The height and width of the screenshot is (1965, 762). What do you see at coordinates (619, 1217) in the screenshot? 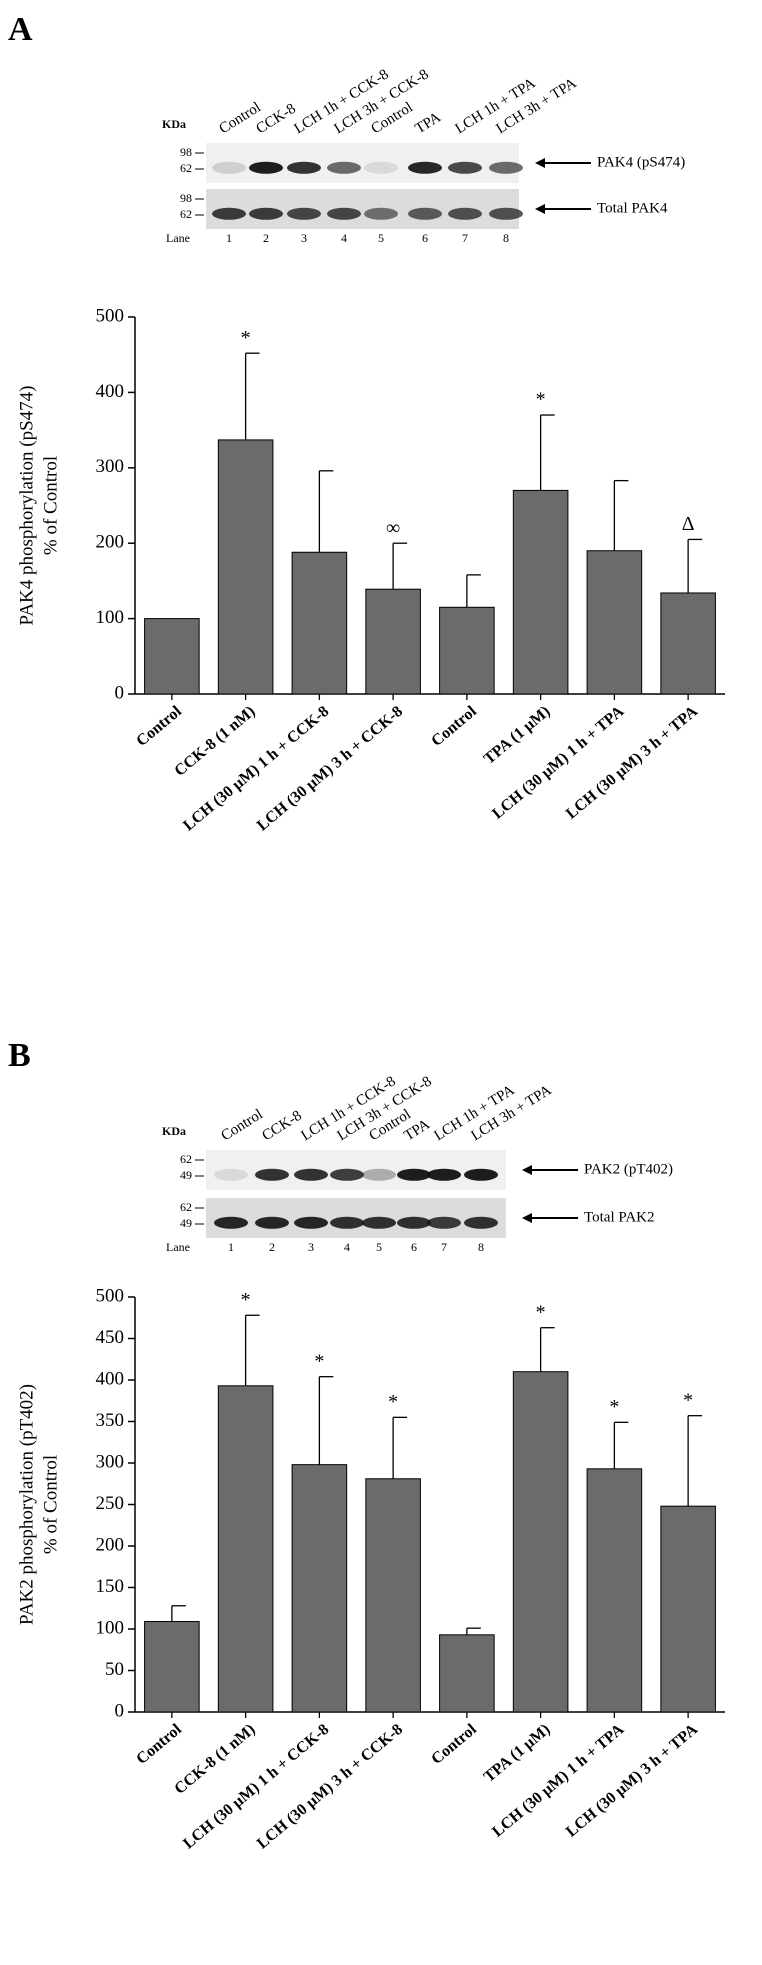
I see `row-label: Total PAK2` at bounding box center [619, 1217].